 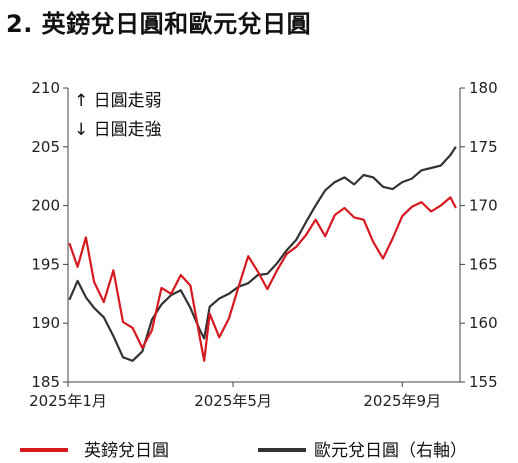 I want to click on x-tick-label: 2025年1月, so click(x=68, y=401).